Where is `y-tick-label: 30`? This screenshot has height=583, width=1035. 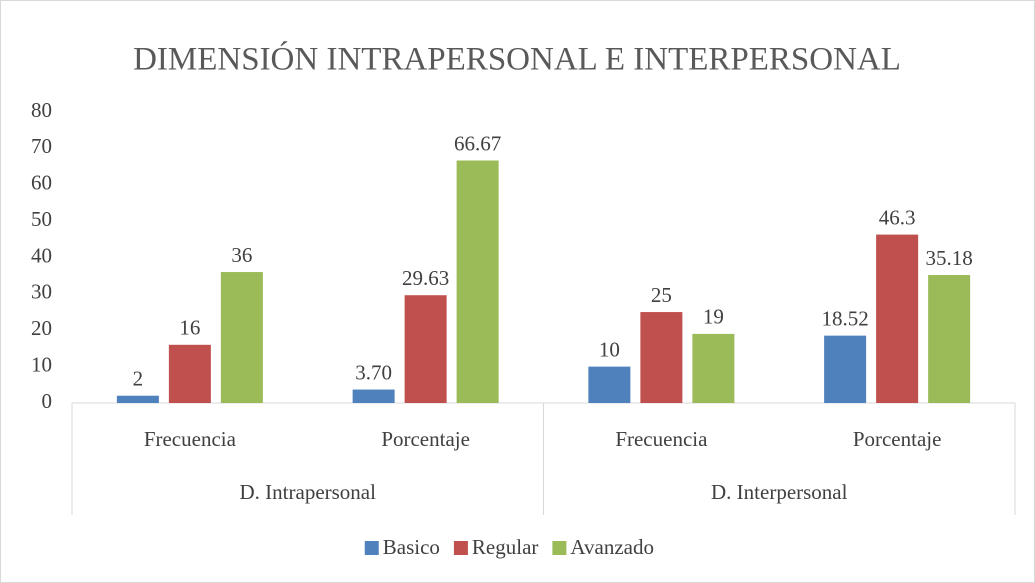 y-tick-label: 30 is located at coordinates (41, 292).